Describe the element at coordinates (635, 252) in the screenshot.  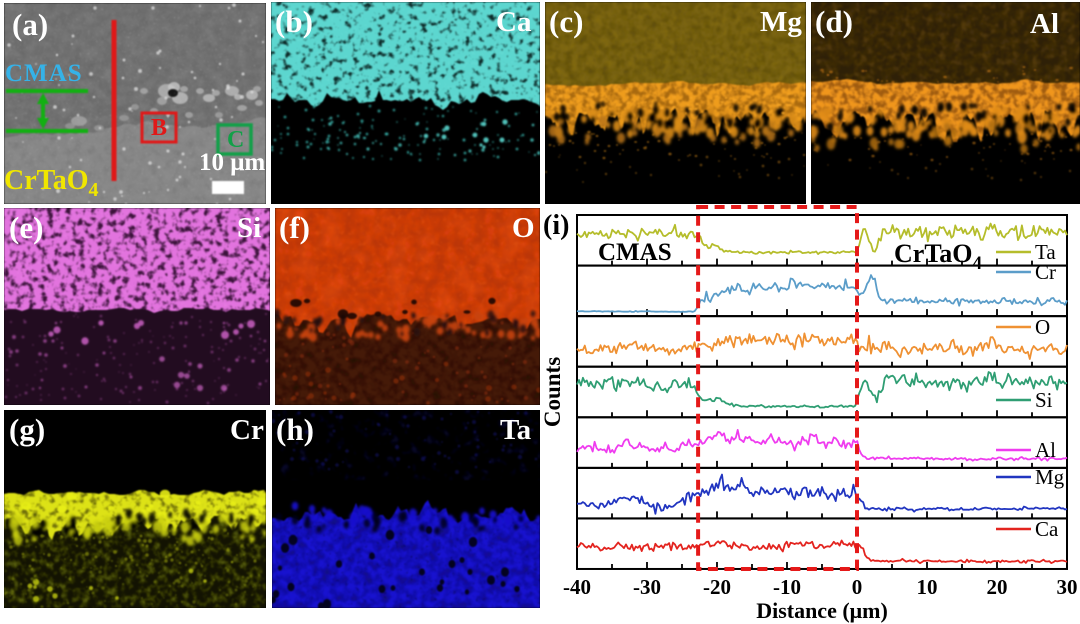
I see `svg-text: CMAS` at that location.